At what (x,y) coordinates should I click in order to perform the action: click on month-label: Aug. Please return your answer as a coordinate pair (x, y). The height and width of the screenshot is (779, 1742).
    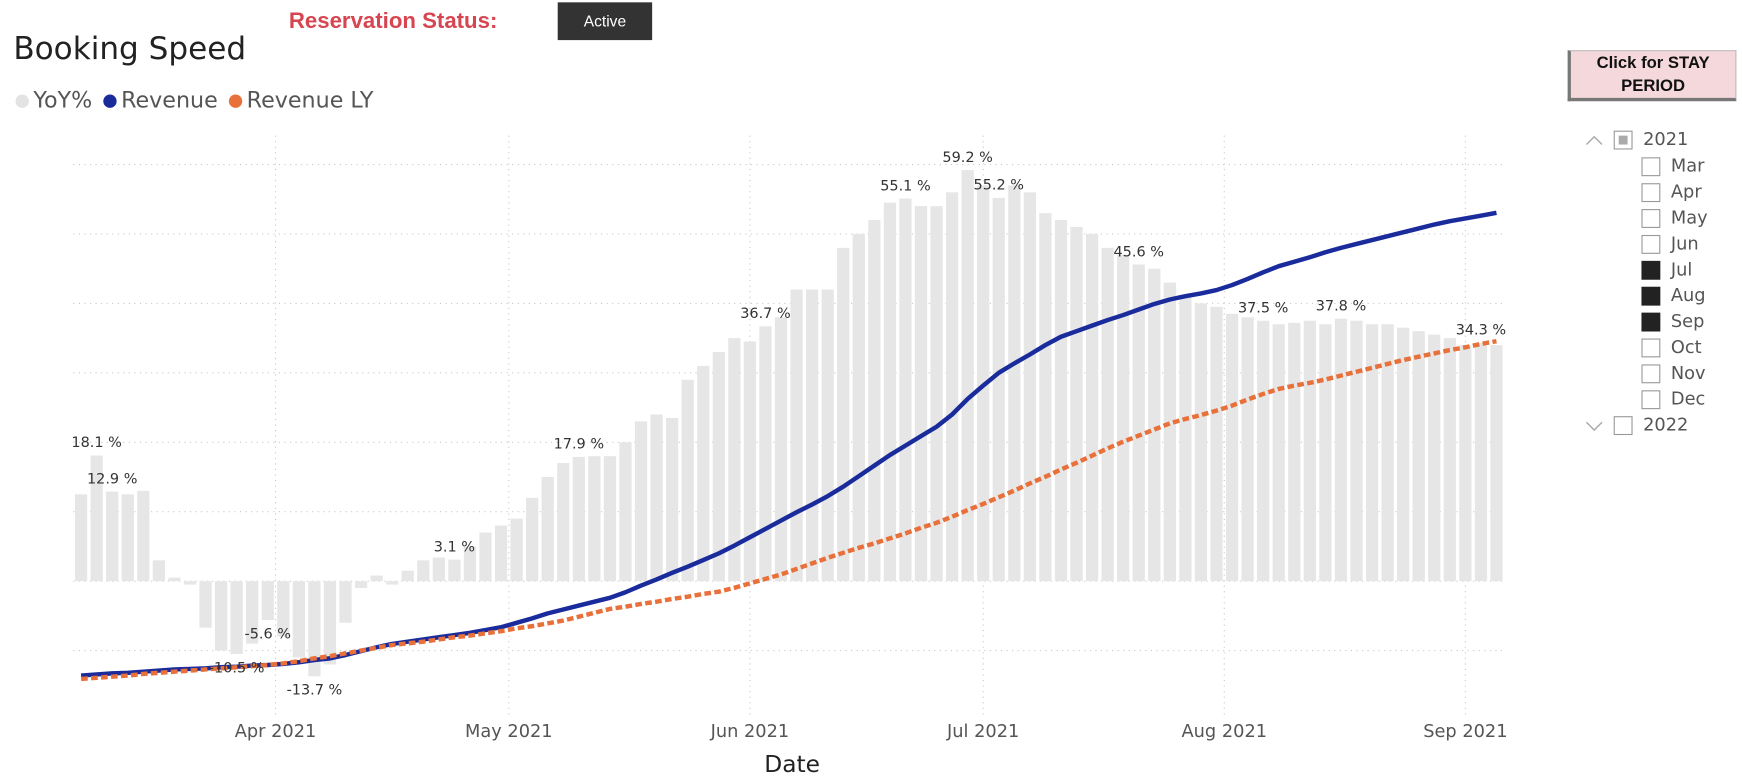
    Looking at the image, I should click on (1688, 296).